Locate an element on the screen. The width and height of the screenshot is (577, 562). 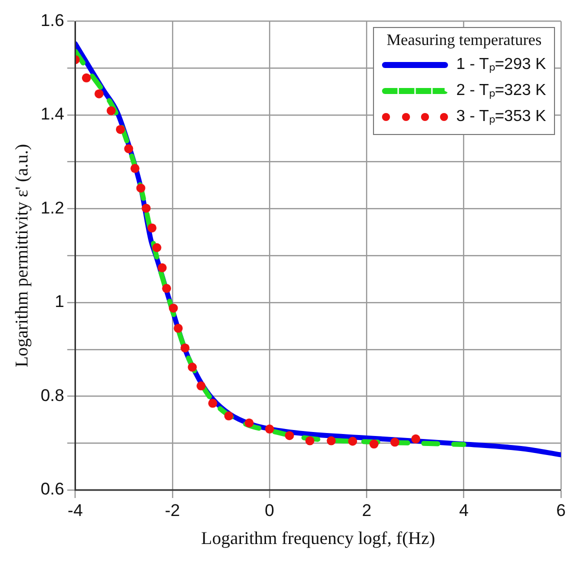
y-tick-label: 1.4 is located at coordinates (52, 114).